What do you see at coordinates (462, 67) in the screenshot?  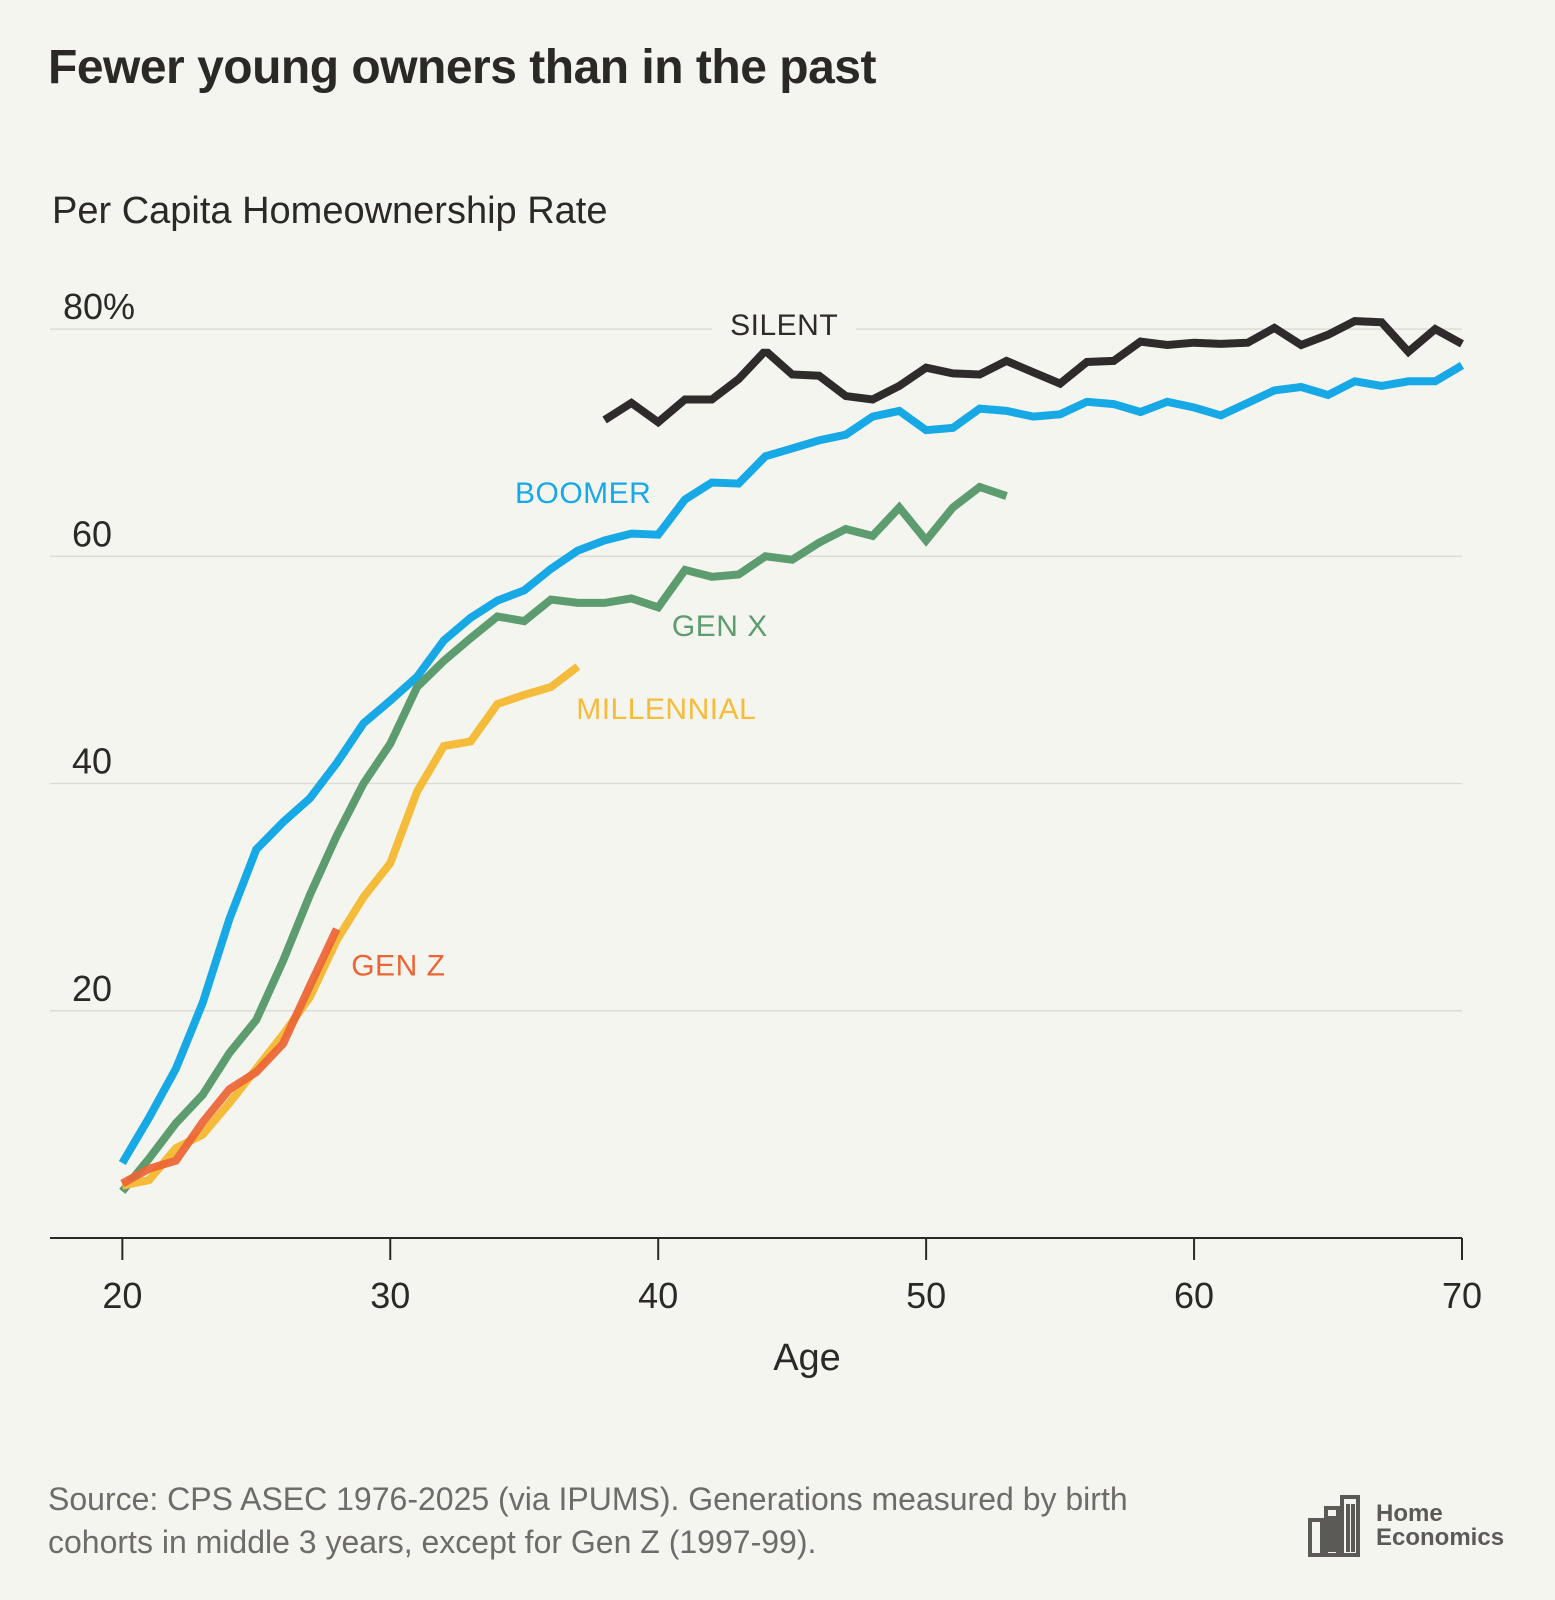 I see `chart-title: Fewer young owners than in the past` at bounding box center [462, 67].